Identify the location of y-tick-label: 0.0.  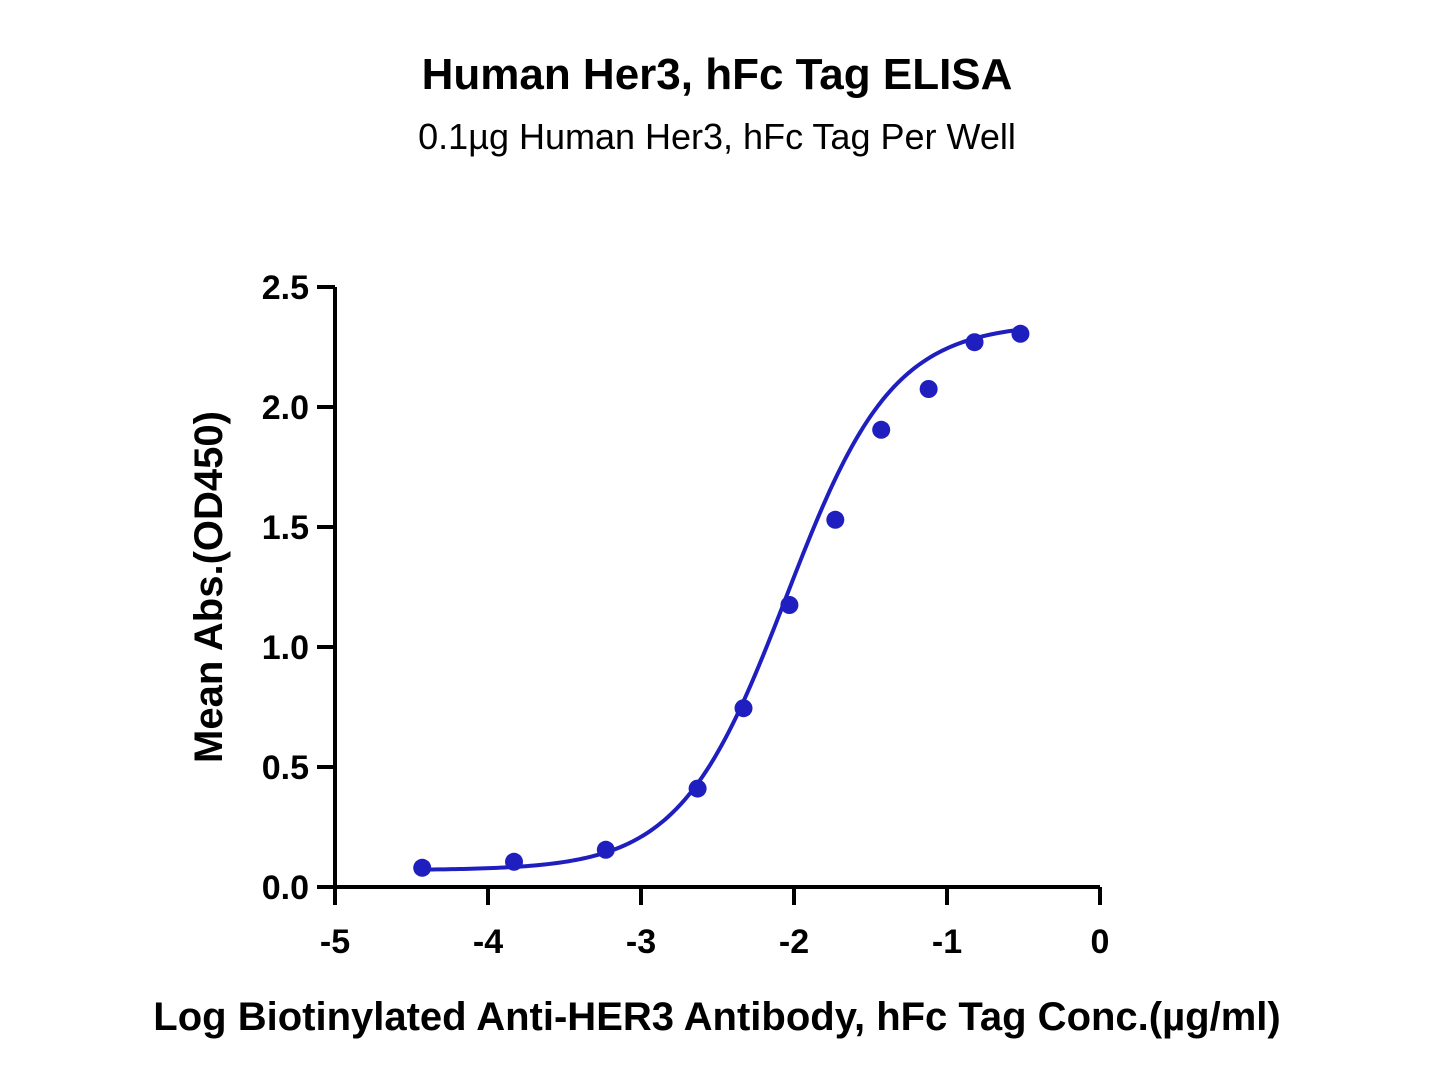
(285, 888).